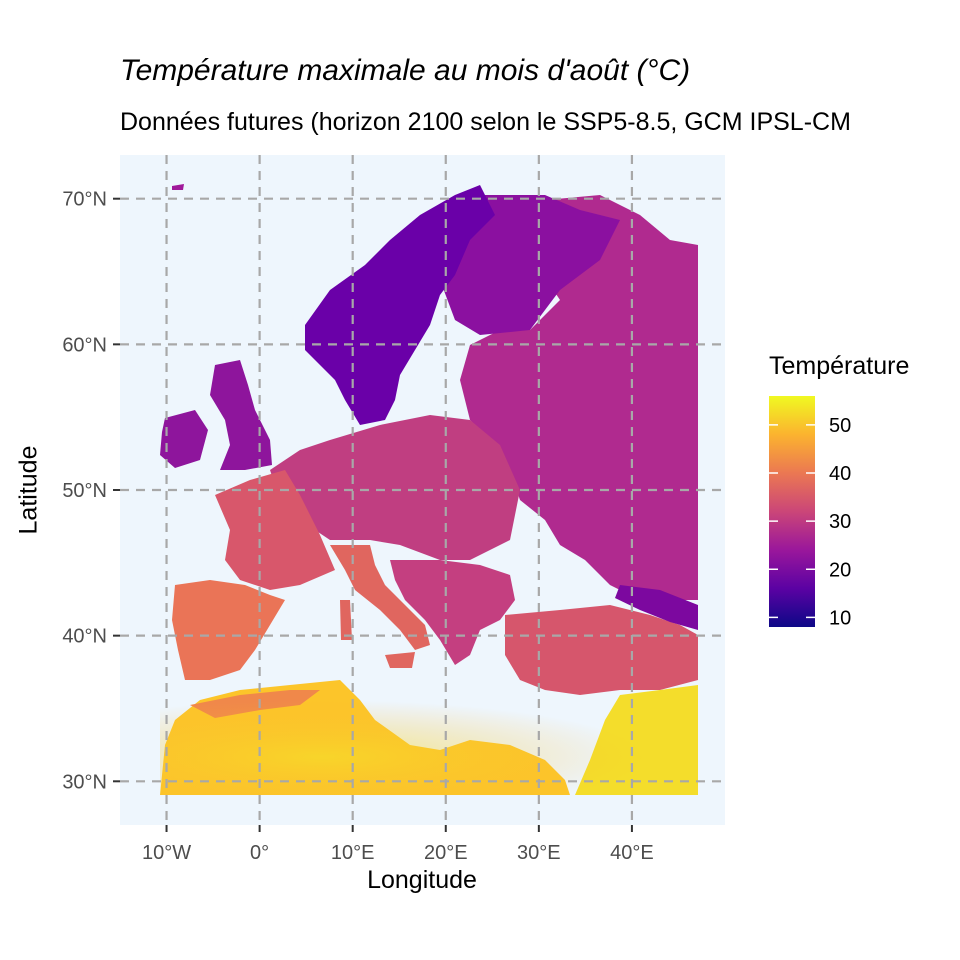 Image resolution: width=960 pixels, height=960 pixels. What do you see at coordinates (84, 782) in the screenshot?
I see `y-tick-label: 30°N` at bounding box center [84, 782].